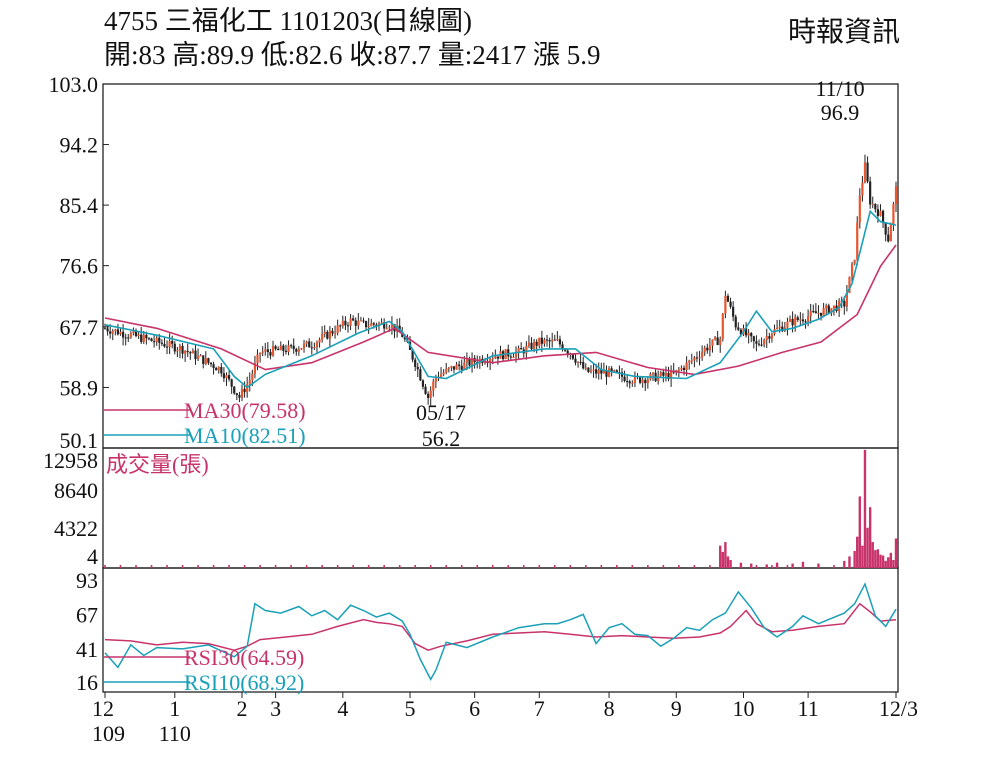  What do you see at coordinates (501, 508) in the screenshot?
I see `volume-bars` at bounding box center [501, 508].